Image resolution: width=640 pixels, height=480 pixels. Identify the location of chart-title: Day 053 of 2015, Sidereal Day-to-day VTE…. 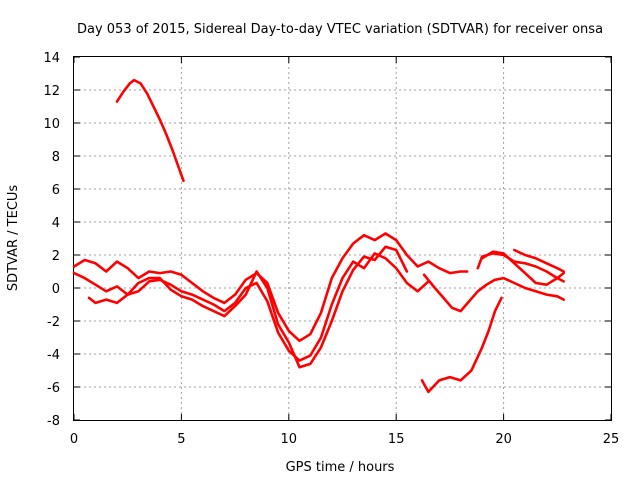
(340, 29).